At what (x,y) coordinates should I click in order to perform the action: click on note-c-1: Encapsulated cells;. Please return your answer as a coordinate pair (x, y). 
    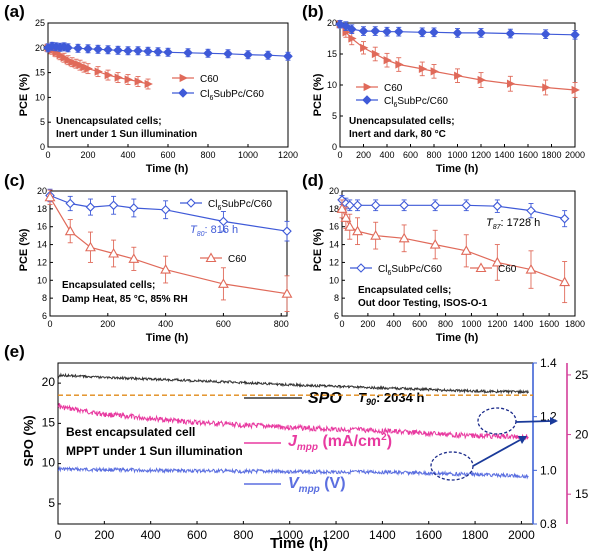
    Looking at the image, I should click on (108, 285).